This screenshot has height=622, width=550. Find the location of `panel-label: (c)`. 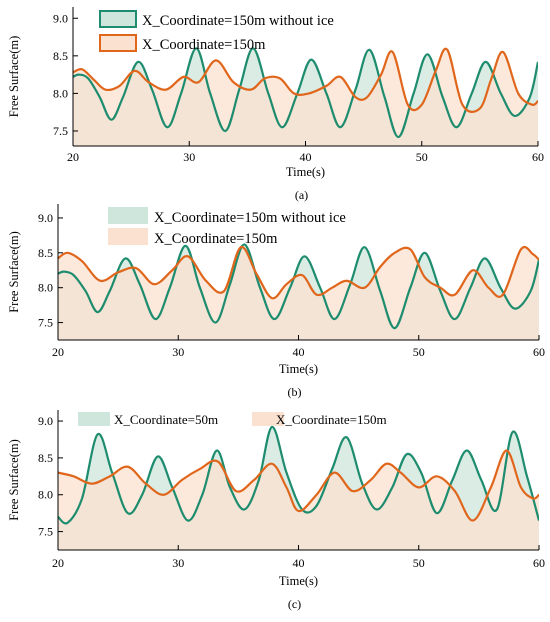

panel-label: (c) is located at coordinates (294, 604).